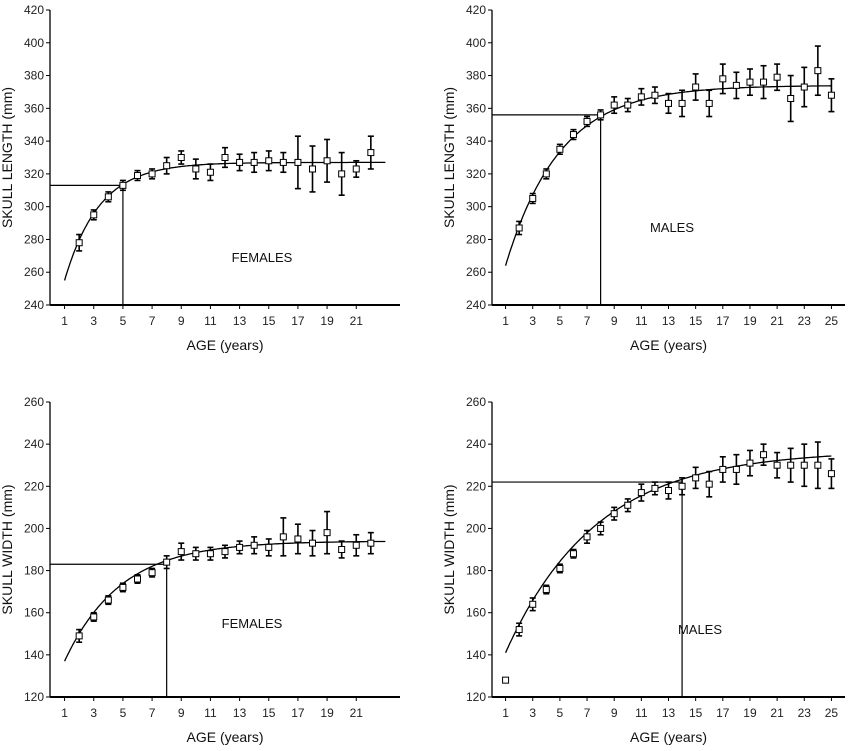 This screenshot has width=850, height=751. What do you see at coordinates (34, 207) in the screenshot?
I see `y-tick-label: 300` at bounding box center [34, 207].